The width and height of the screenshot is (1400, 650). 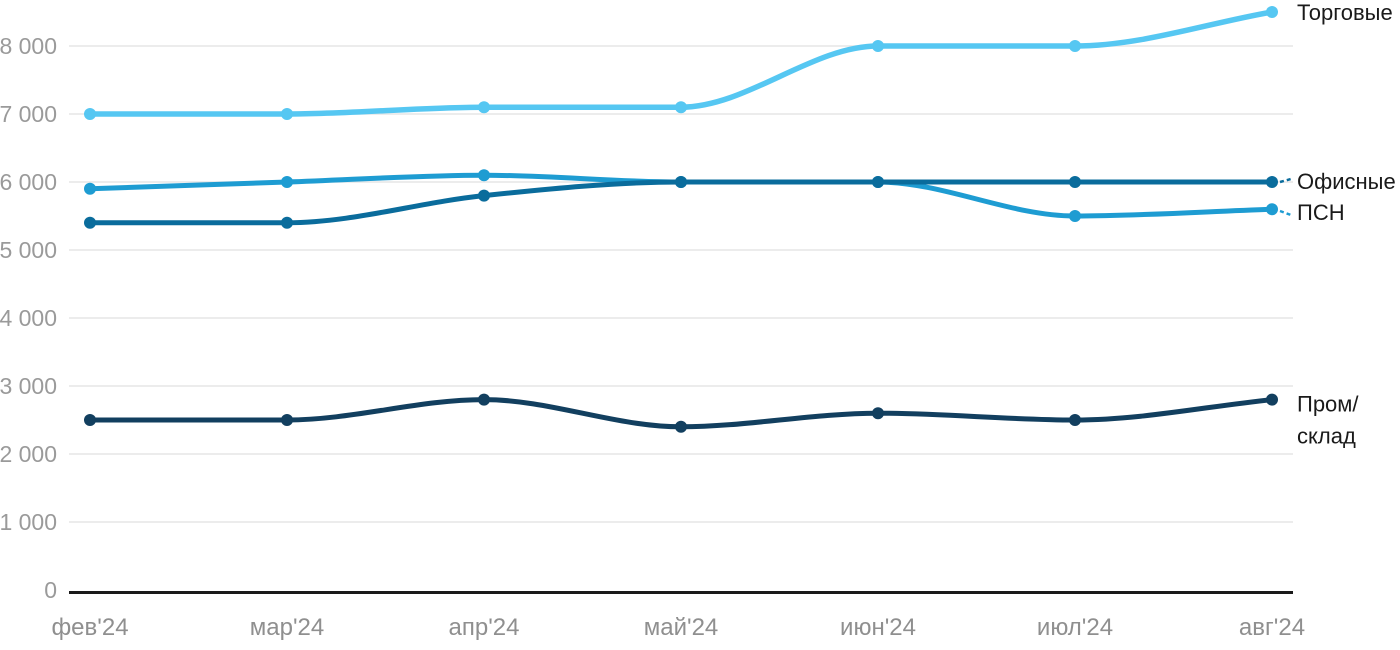 What do you see at coordinates (1326, 436) in the screenshot?
I see `series-label-prom-sklad: склад` at bounding box center [1326, 436].